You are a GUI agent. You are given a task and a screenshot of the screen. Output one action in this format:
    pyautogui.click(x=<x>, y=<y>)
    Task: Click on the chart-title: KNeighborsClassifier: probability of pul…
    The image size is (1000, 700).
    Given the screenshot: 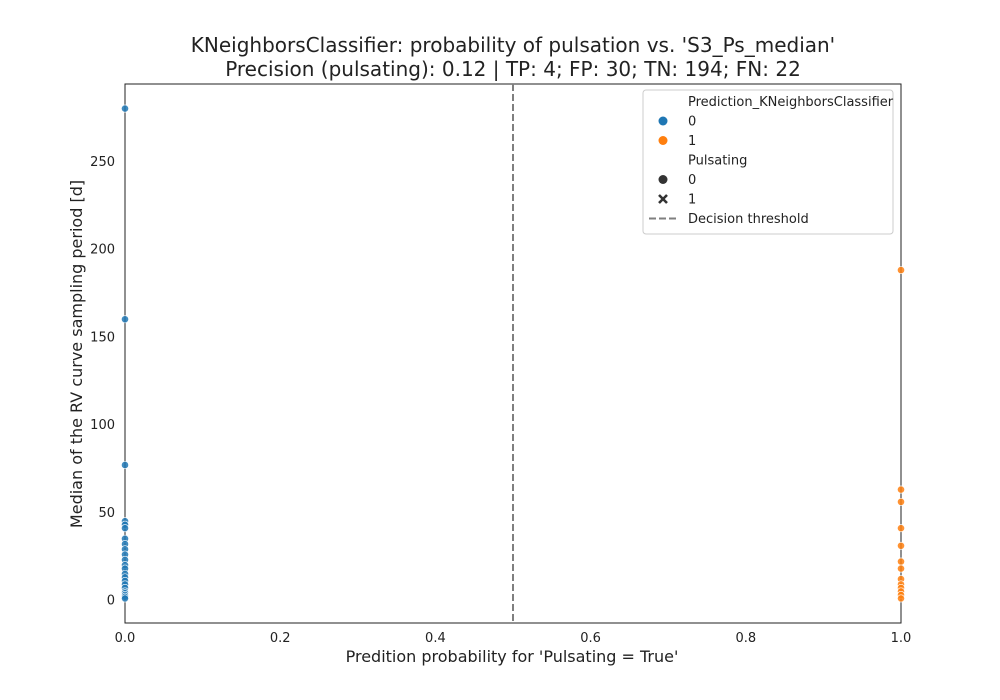 What is the action you would take?
    pyautogui.click(x=513, y=45)
    